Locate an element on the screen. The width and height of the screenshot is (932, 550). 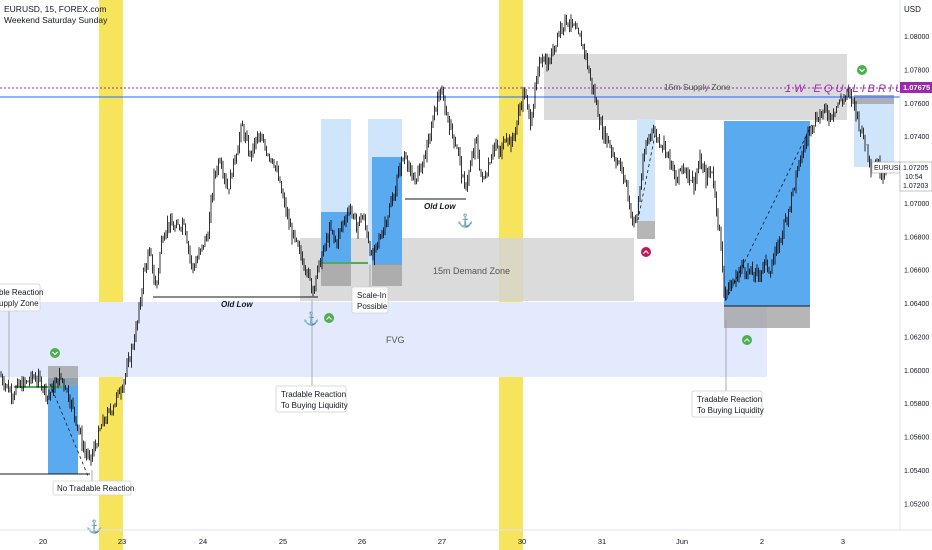
time-tick-label: 25 is located at coordinates (283, 541).